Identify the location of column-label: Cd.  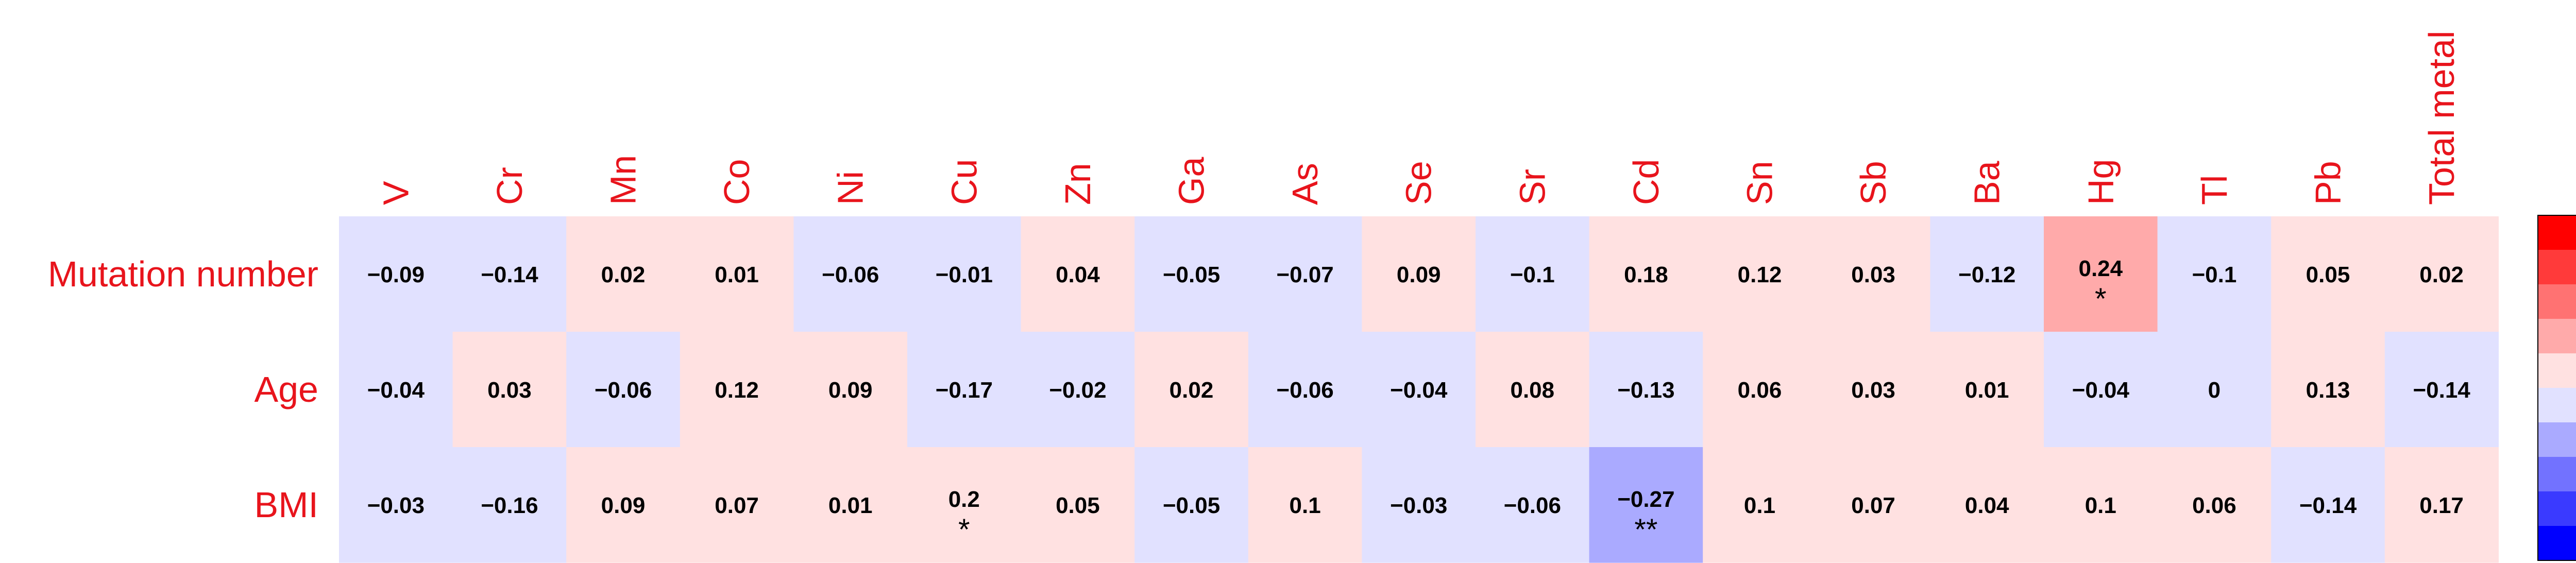
(1646, 182).